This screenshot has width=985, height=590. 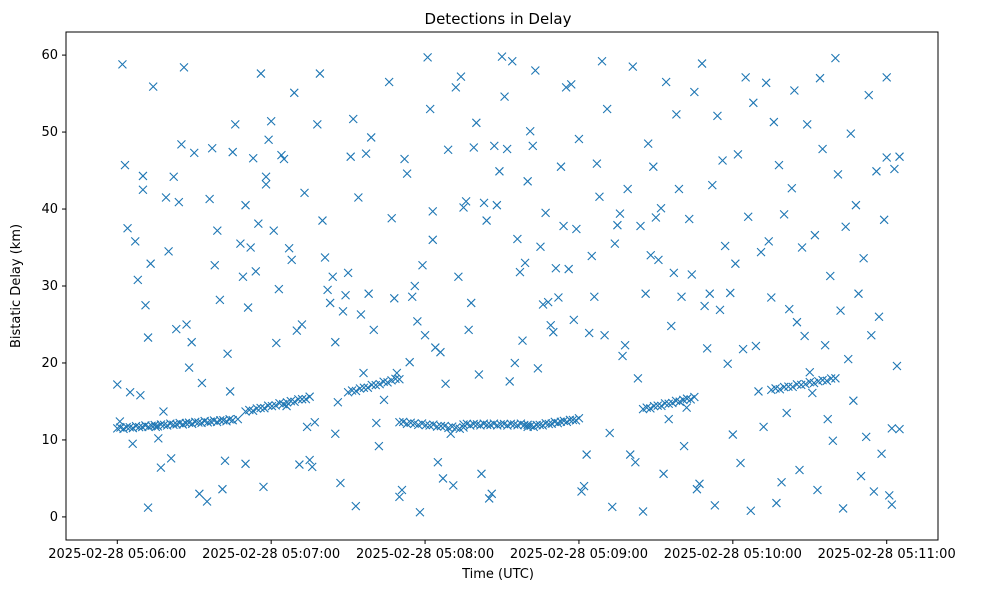 What do you see at coordinates (579, 554) in the screenshot?
I see `x-tick-label: 2025-02-28 05:09:00` at bounding box center [579, 554].